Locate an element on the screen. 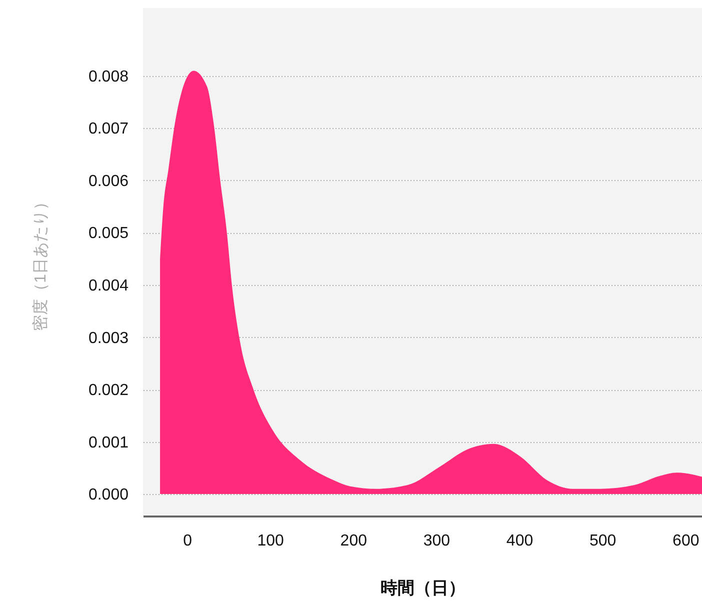  x-tick-label: 600 is located at coordinates (686, 541).